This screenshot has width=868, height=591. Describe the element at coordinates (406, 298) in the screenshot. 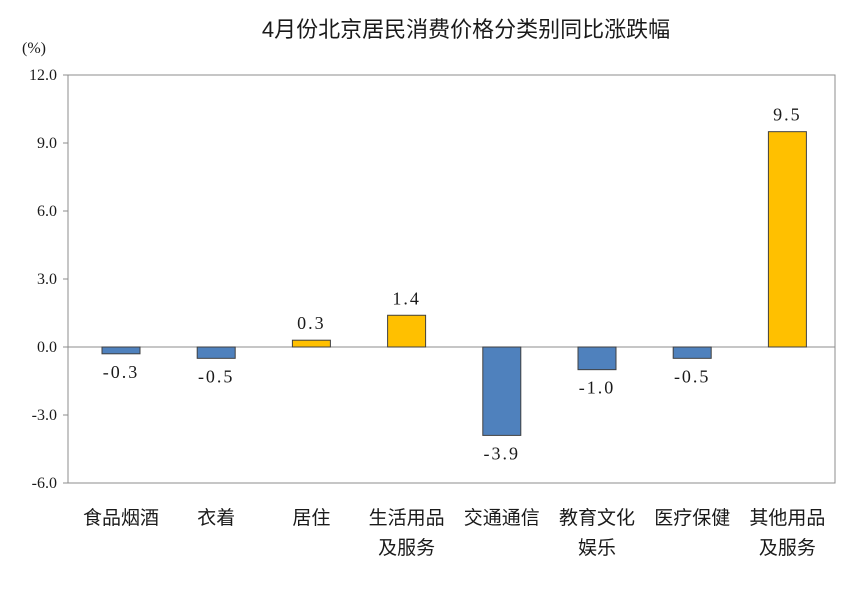

I see `data-label: 1.4` at that location.